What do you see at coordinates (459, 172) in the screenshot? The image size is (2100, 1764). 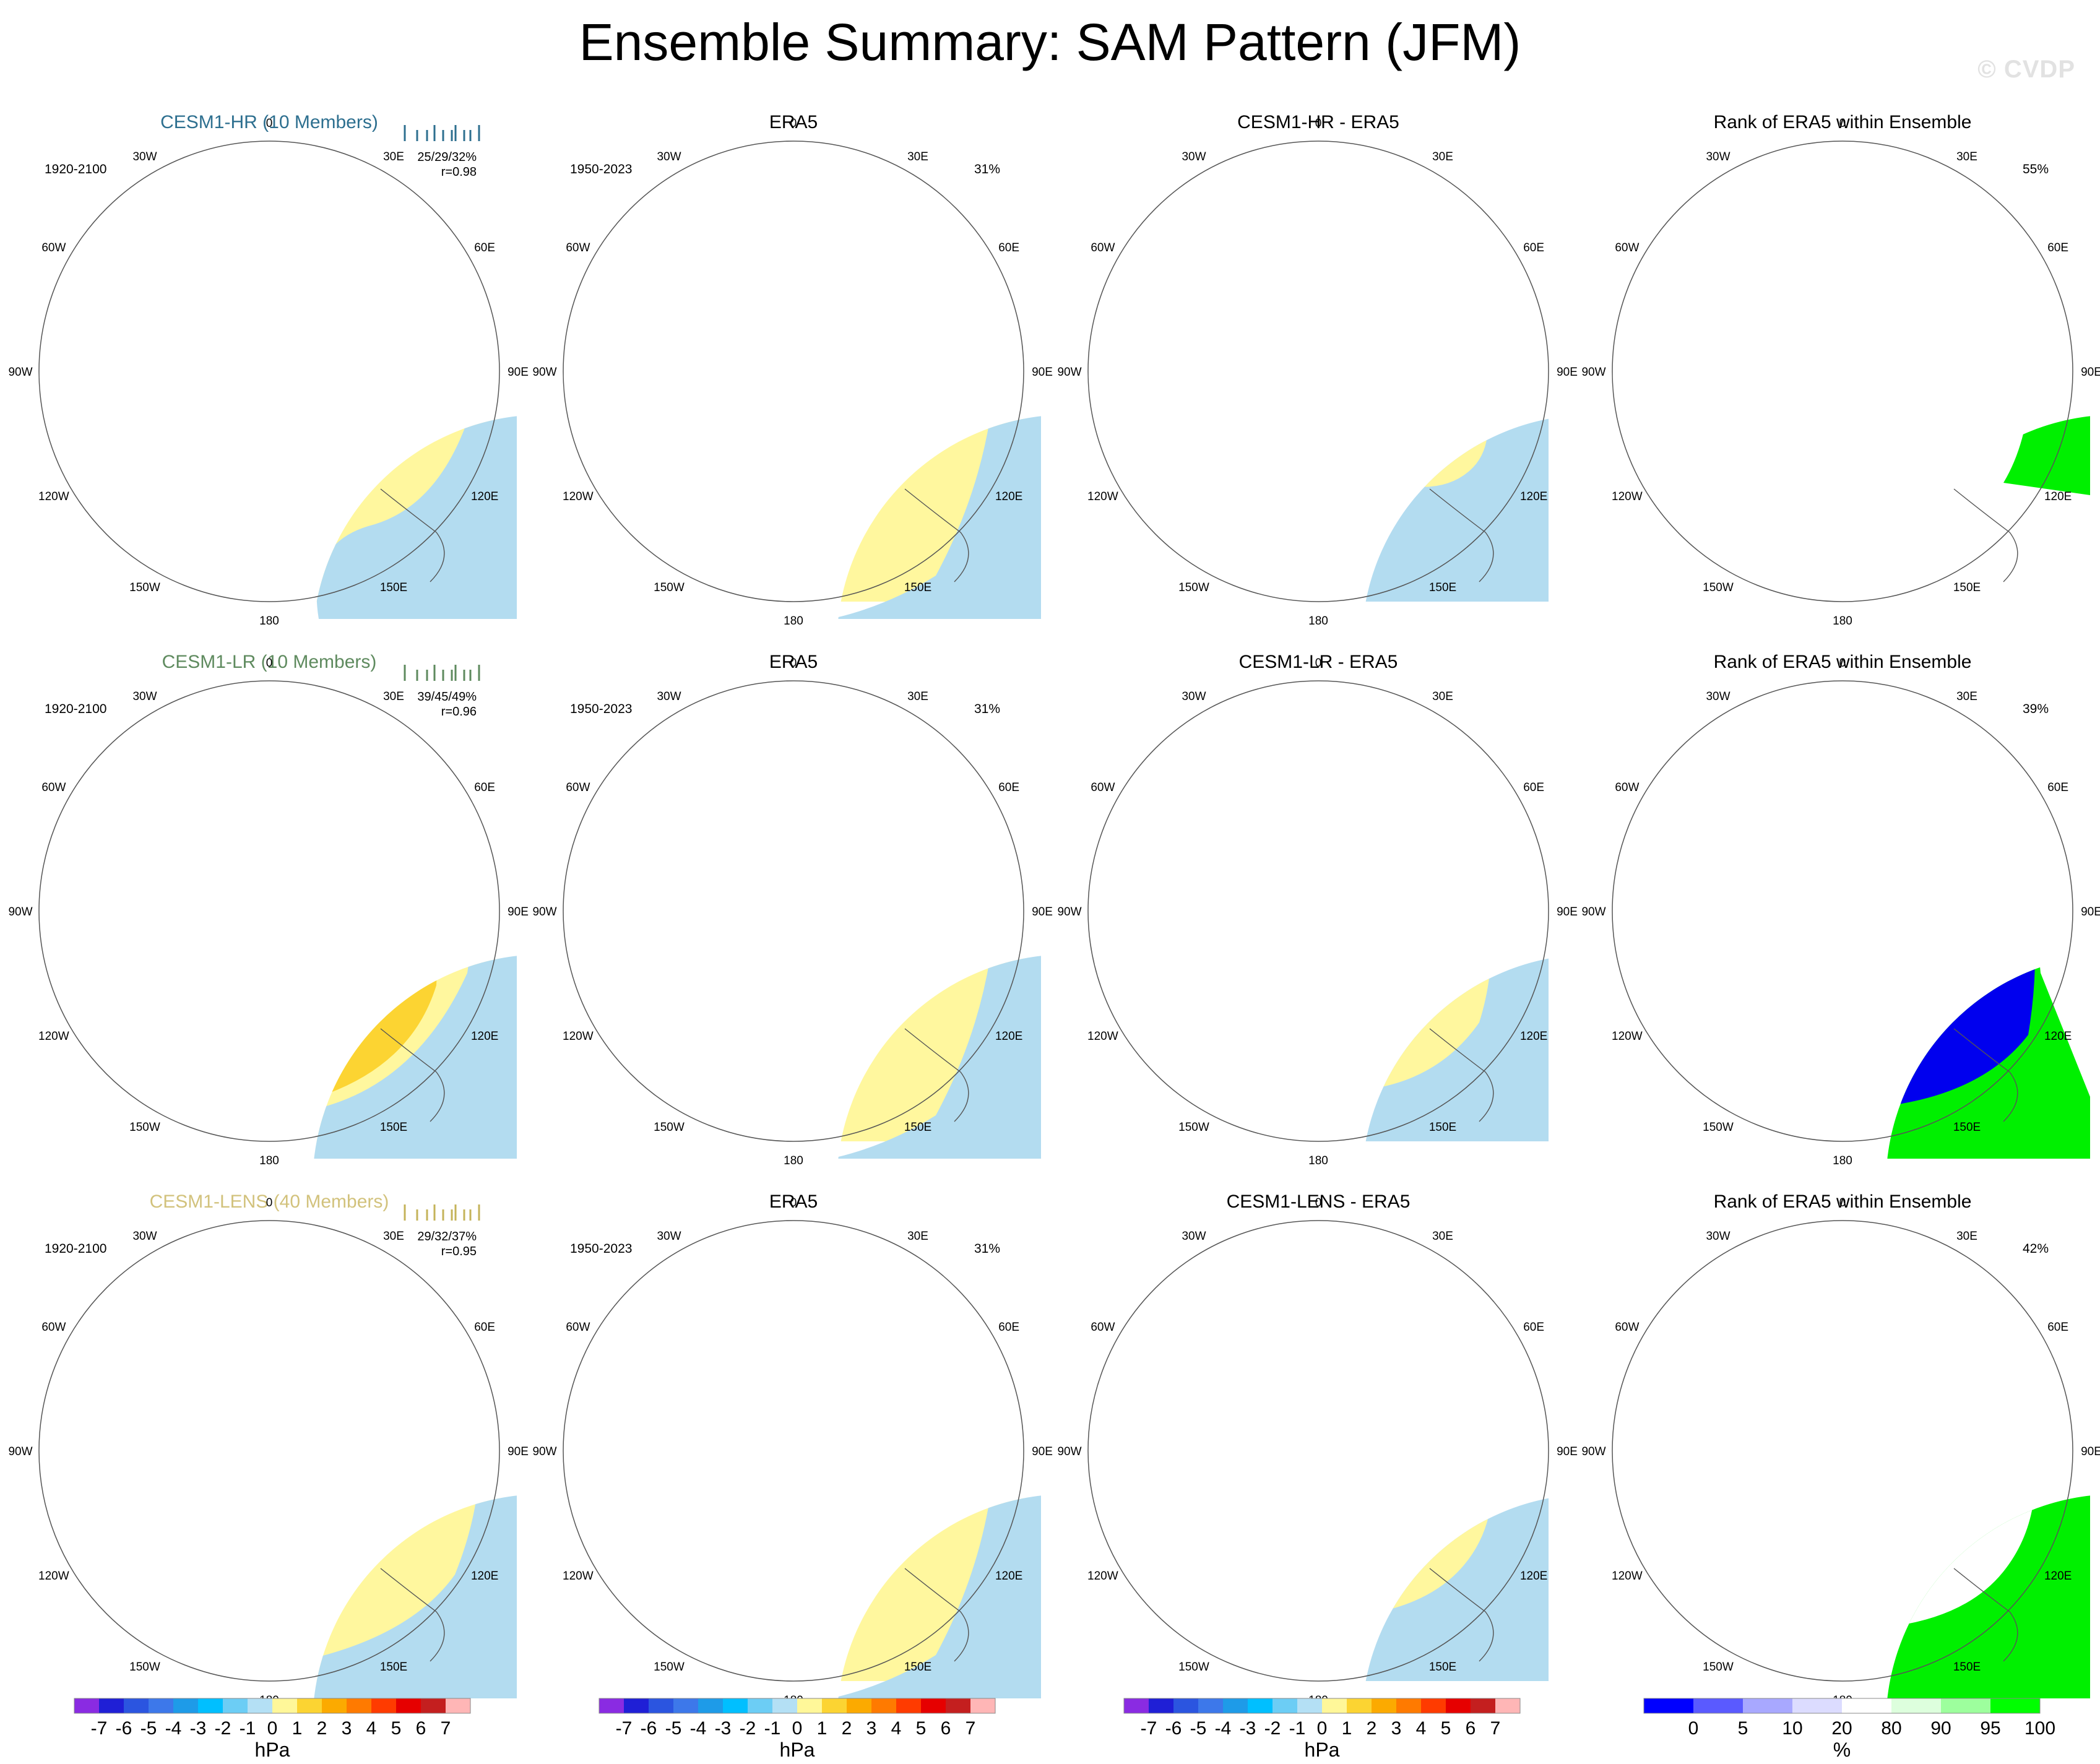 I see `model-pattern-correlation: r=0.98` at bounding box center [459, 172].